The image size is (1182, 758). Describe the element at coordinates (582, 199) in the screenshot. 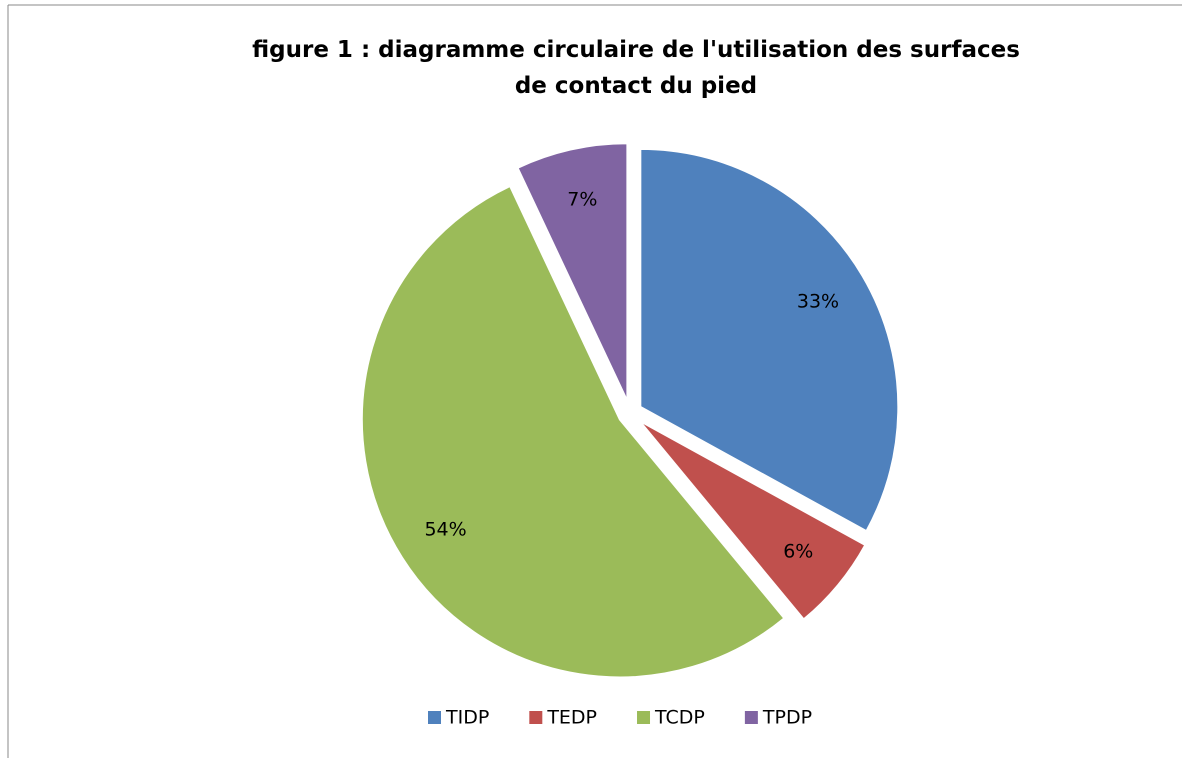

I see `data-label: 7%` at that location.